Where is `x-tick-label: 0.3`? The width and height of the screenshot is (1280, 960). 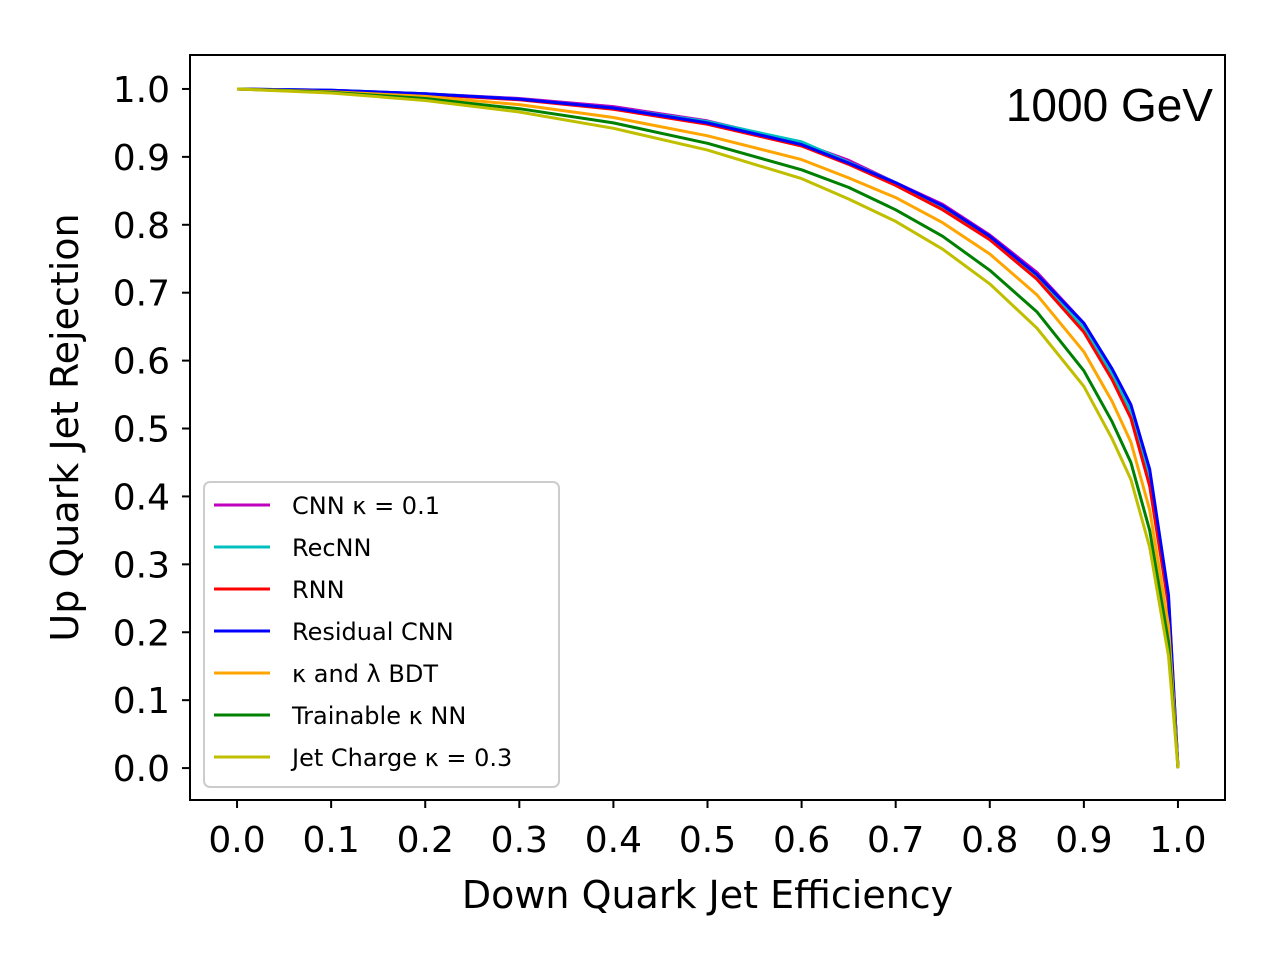
x-tick-label: 0.3 is located at coordinates (519, 840).